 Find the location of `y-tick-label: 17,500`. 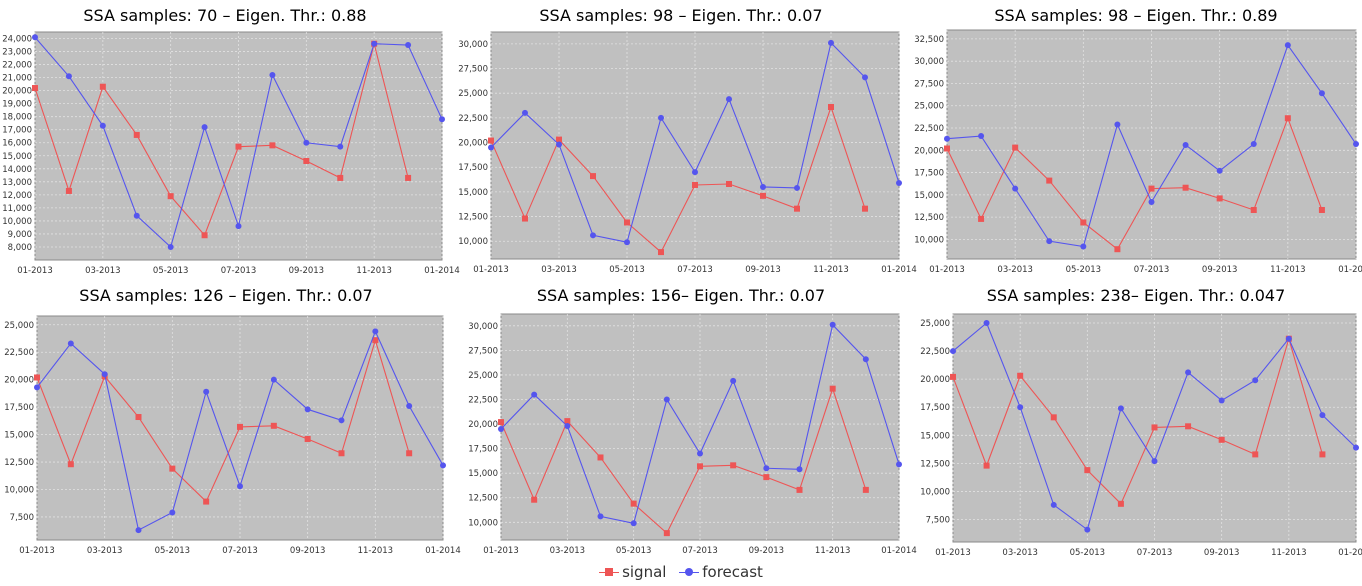

y-tick-label: 17,500 is located at coordinates (935, 408).